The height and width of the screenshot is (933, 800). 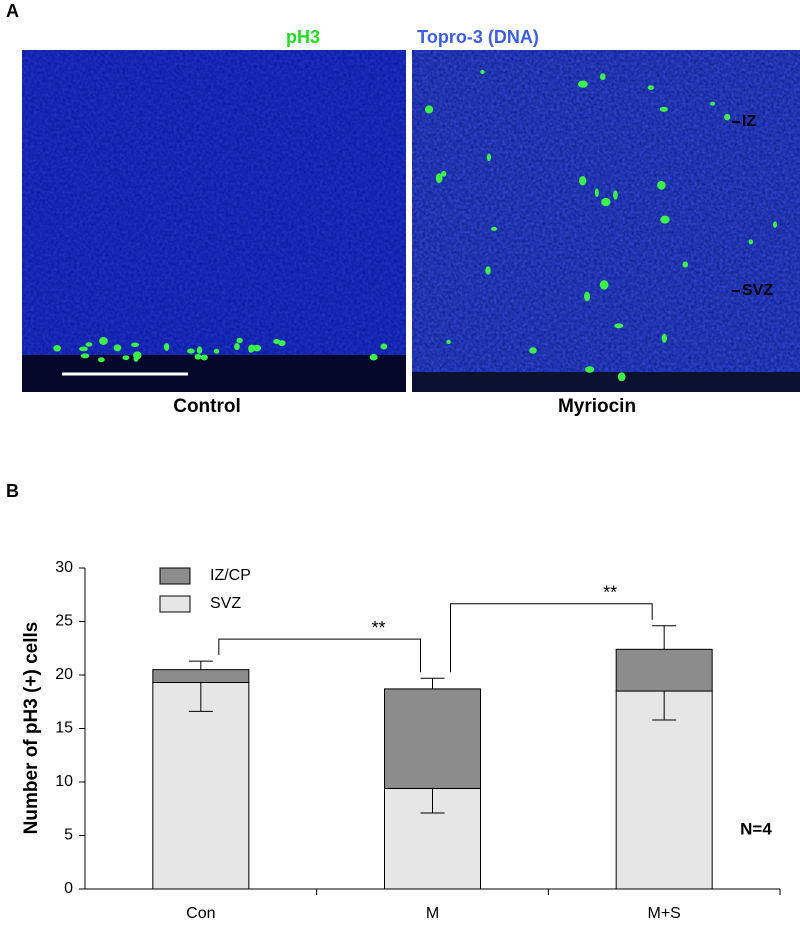 I want to click on x-tick-label: M, so click(x=432, y=913).